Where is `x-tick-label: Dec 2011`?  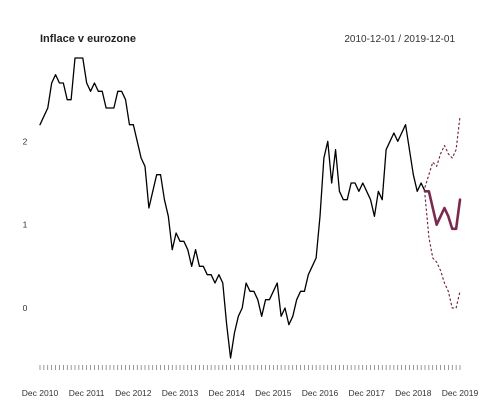
x-tick-label: Dec 2011 is located at coordinates (87, 393).